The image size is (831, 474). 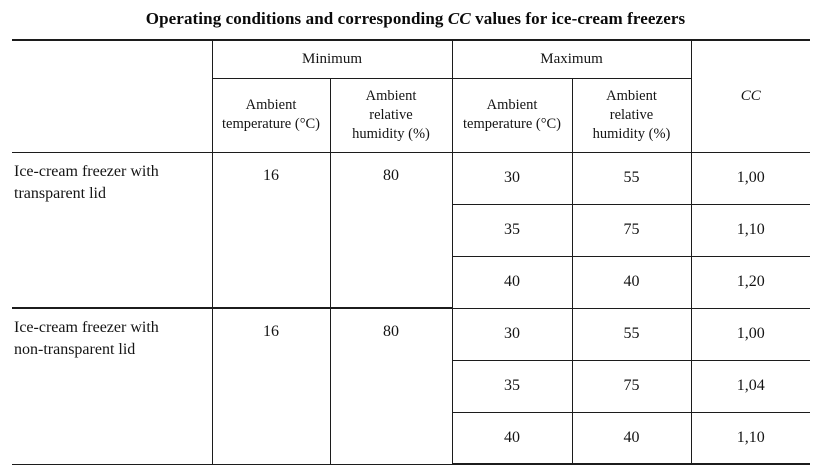 What do you see at coordinates (296, 18) in the screenshot?
I see `title-prefix: Operating conditions and corresponding` at bounding box center [296, 18].